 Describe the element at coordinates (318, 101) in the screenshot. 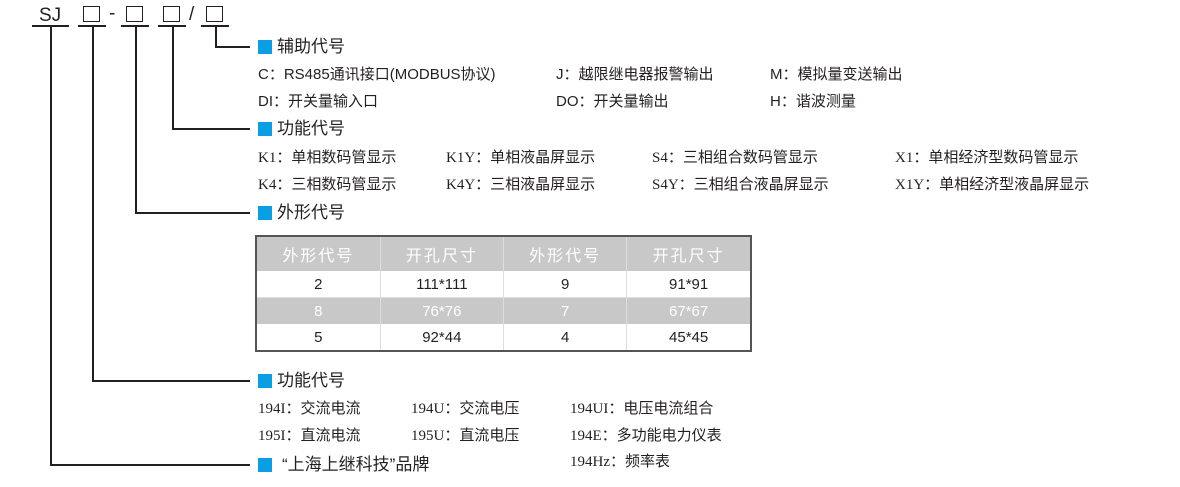

I see `aux-item: DI：开关量输入口` at that location.